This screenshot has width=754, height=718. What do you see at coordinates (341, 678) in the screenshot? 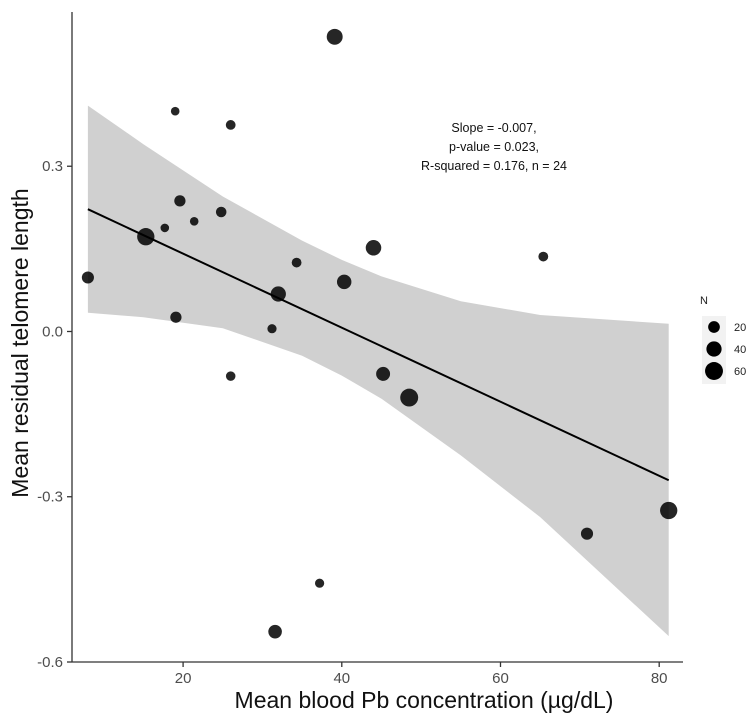
I see `x-tick-label-40: 40` at bounding box center [341, 678].